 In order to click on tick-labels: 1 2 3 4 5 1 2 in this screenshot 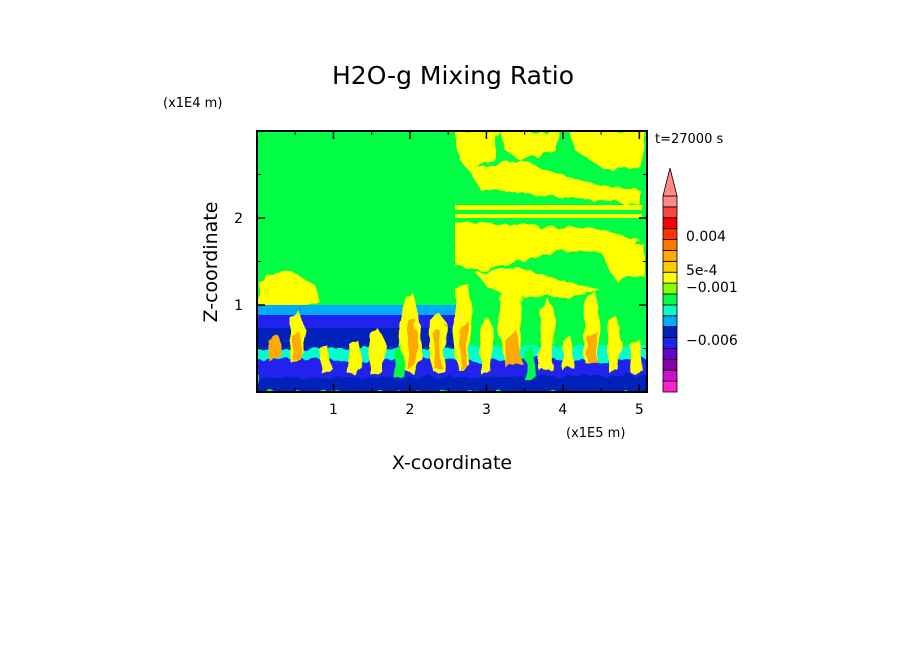, I will do `click(439, 314)`.